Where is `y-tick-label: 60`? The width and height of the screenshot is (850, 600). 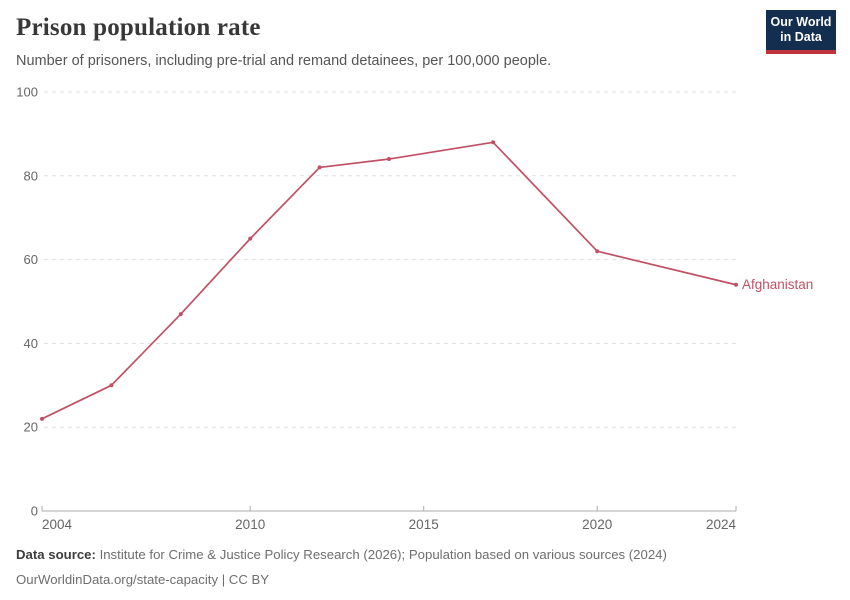 y-tick-label: 60 is located at coordinates (31, 259).